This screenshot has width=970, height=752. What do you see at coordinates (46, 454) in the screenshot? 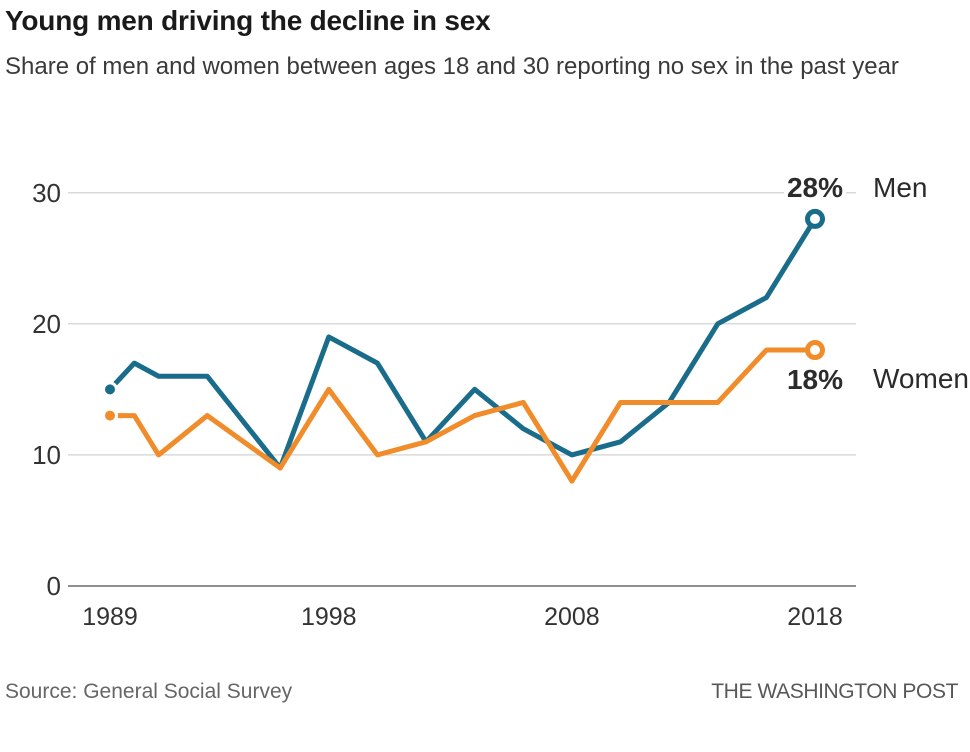
I see `y-tick-label-10: 10` at bounding box center [46, 454].